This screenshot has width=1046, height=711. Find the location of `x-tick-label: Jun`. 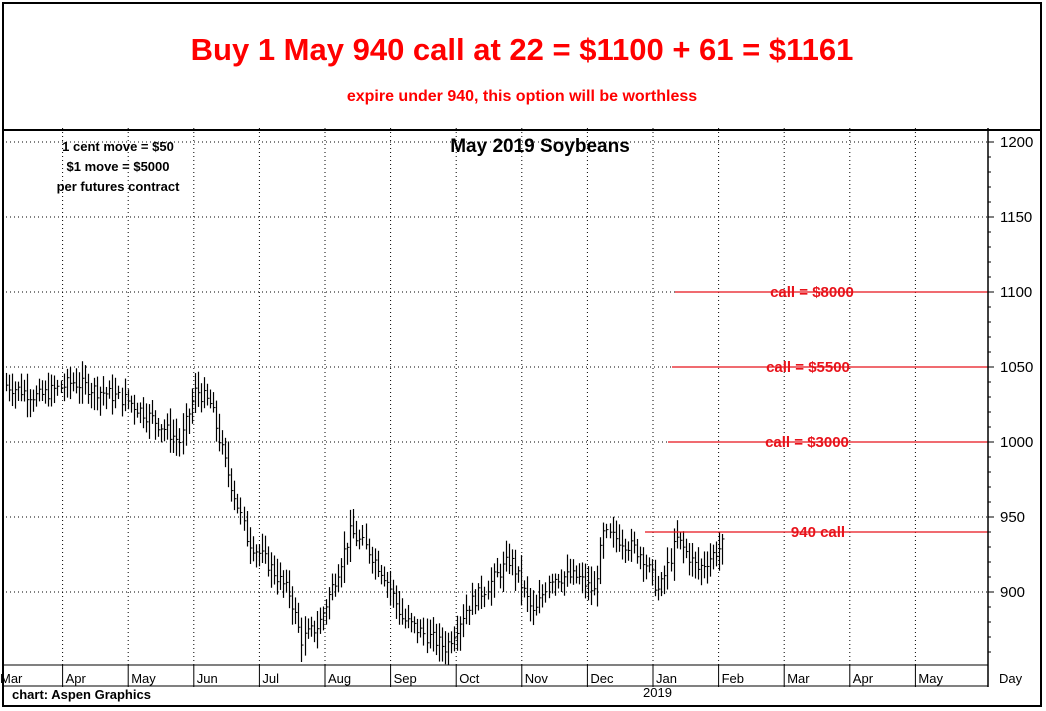

x-tick-label: Jun is located at coordinates (207, 678).